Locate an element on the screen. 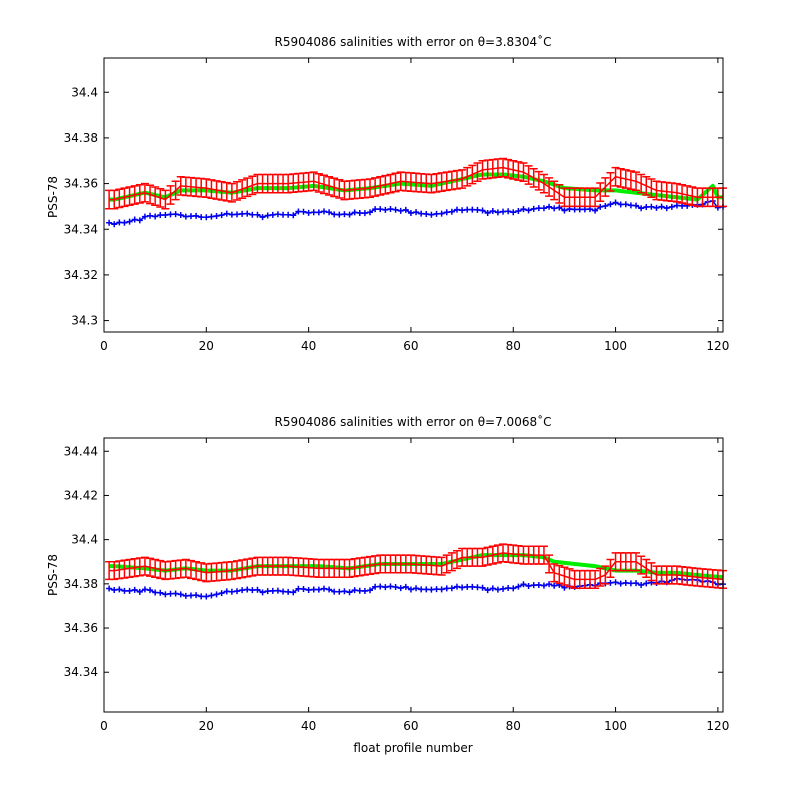 This screenshot has height=800, width=800. plot-area is located at coordinates (416, 192).